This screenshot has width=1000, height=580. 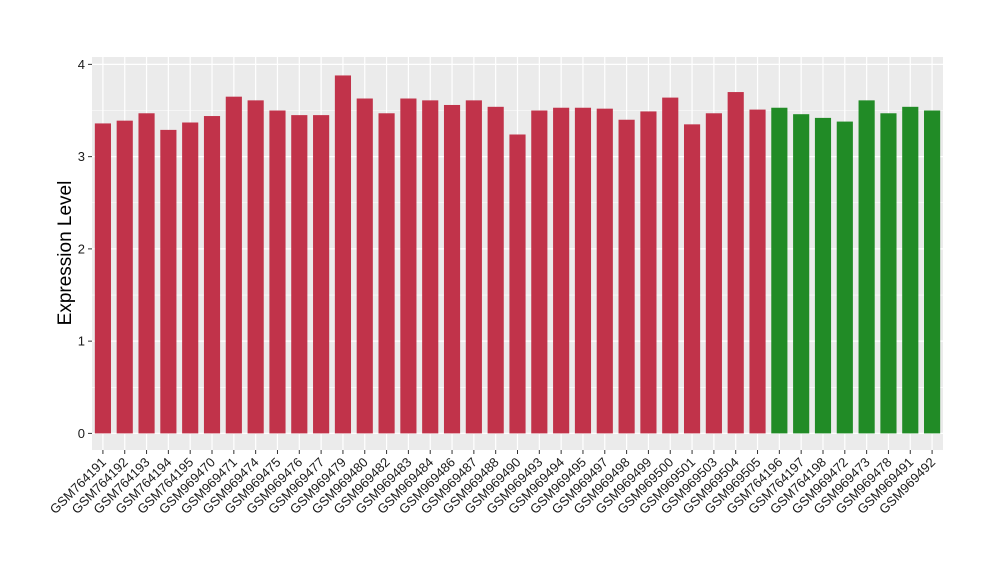 What do you see at coordinates (81, 341) in the screenshot?
I see `y-tick-label: 1` at bounding box center [81, 341].